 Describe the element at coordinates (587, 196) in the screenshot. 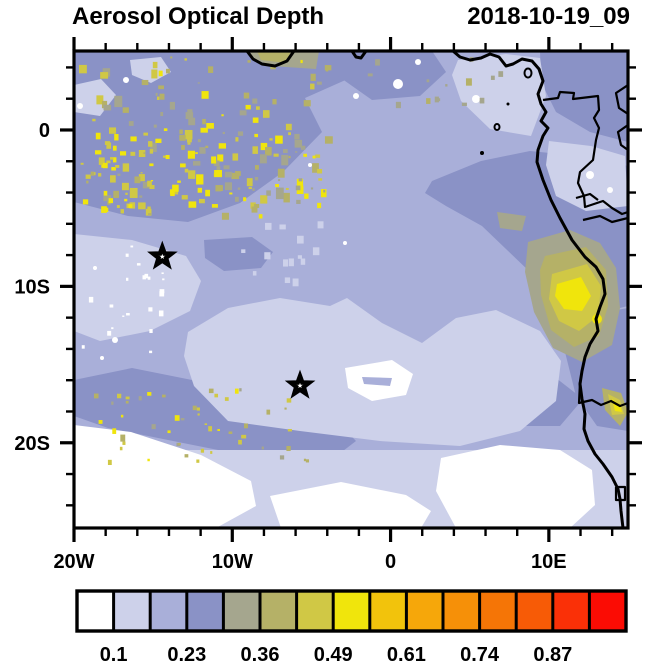

I see `country-border` at that location.